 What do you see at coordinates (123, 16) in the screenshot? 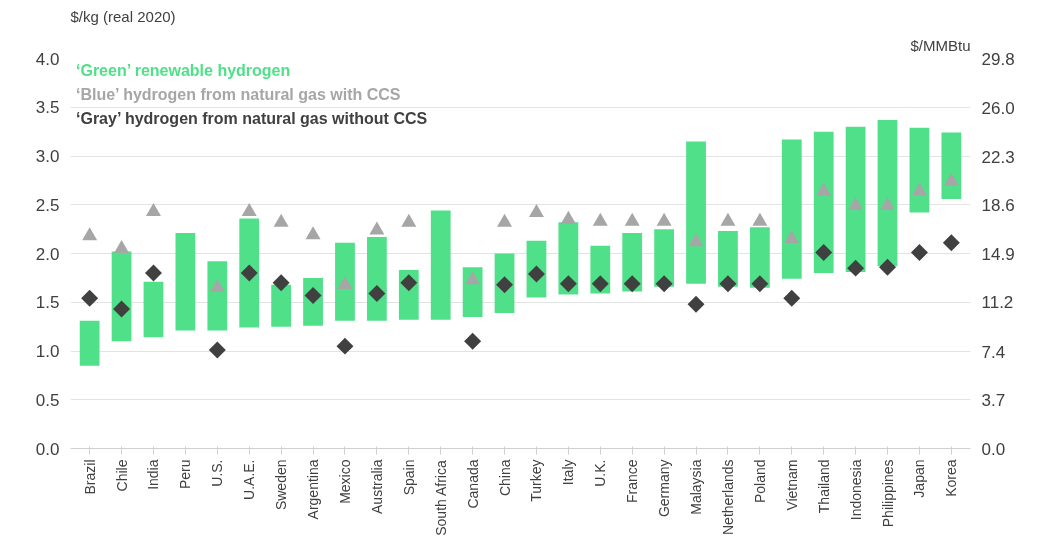
I see `y-axis-title: $/kg (real 2020)` at bounding box center [123, 16].